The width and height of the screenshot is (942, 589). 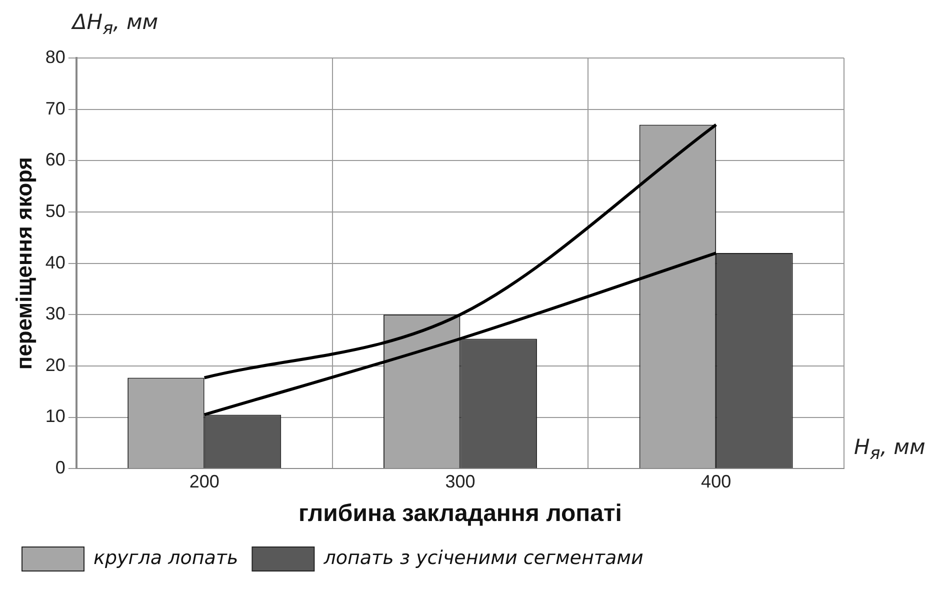 What do you see at coordinates (55, 364) in the screenshot?
I see `y-tick-label: 20` at bounding box center [55, 364].